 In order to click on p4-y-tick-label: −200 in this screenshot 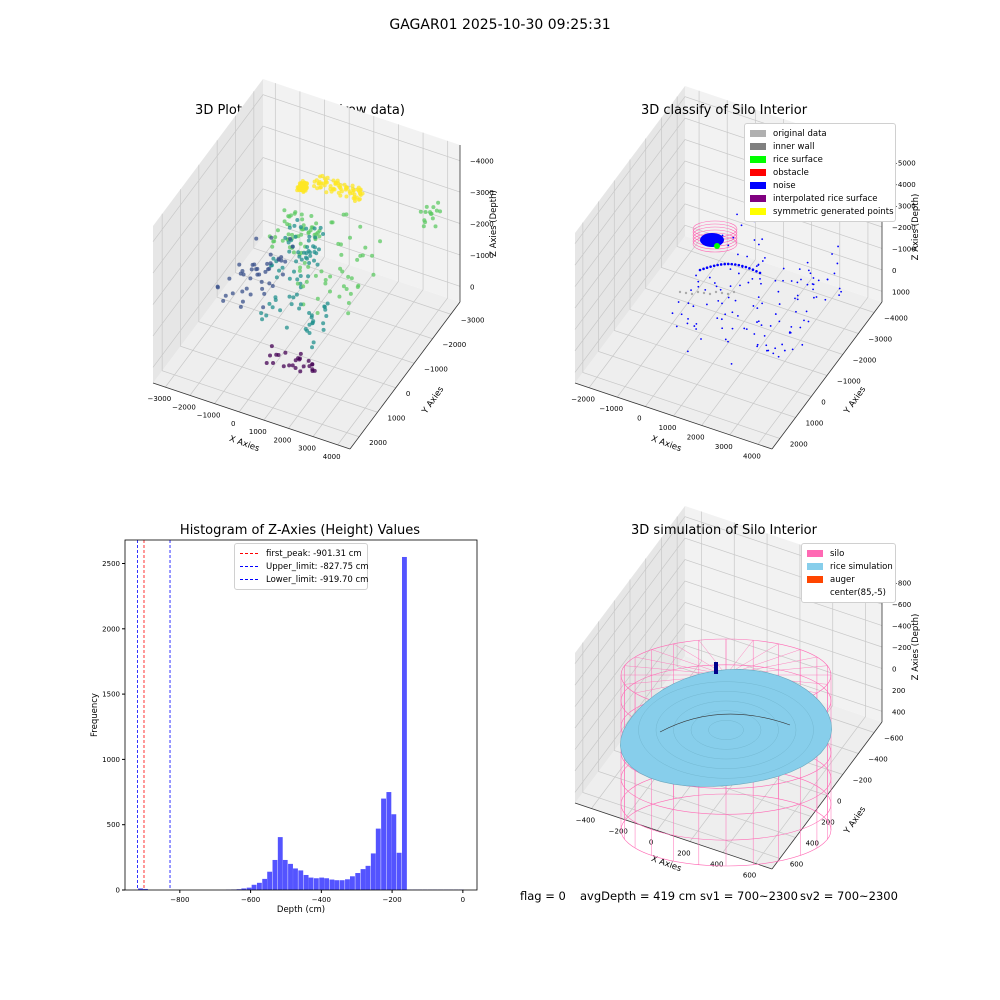, I will do `click(862, 781)`.